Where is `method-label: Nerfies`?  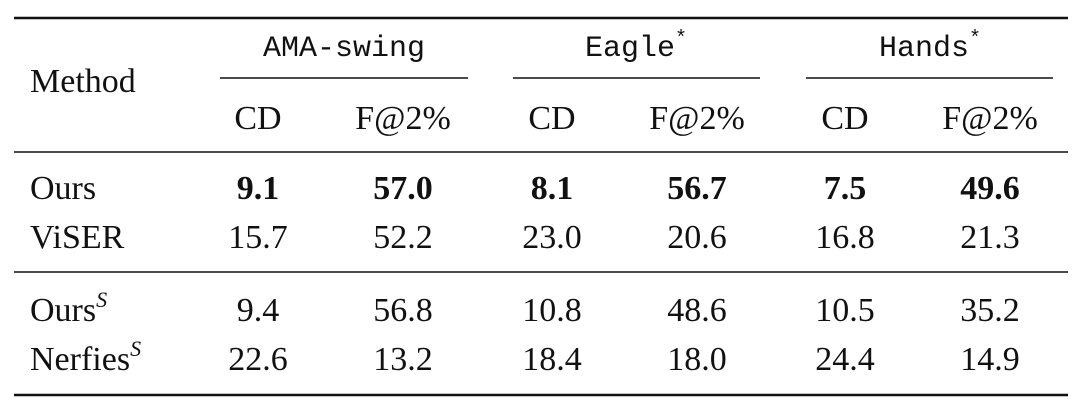 method-label: Nerfies is located at coordinates (80, 359).